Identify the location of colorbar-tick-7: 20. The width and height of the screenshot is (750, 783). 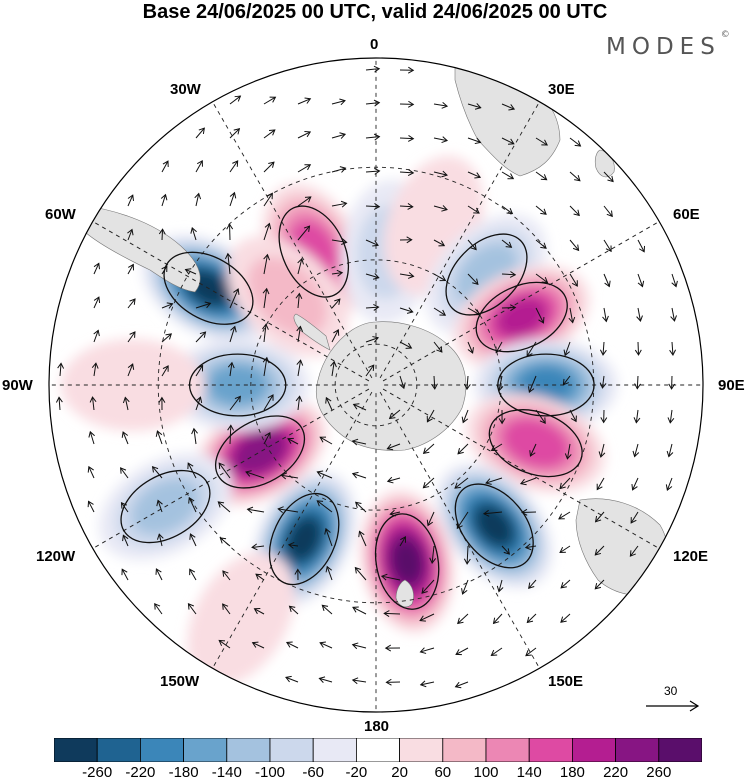
(399, 772).